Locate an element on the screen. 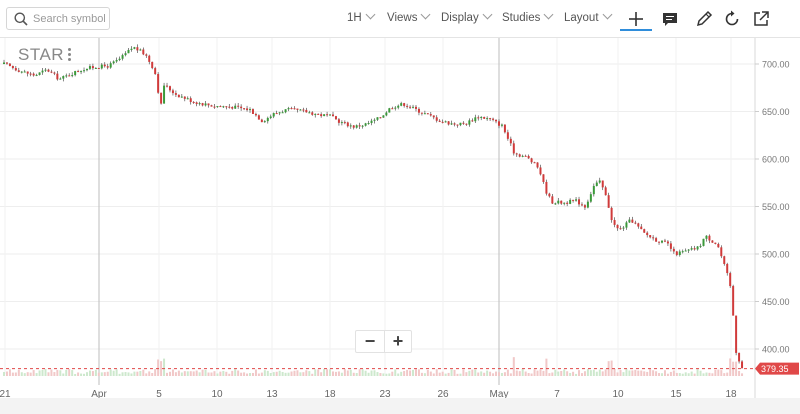 The image size is (800, 414). search-input is located at coordinates (70, 18).